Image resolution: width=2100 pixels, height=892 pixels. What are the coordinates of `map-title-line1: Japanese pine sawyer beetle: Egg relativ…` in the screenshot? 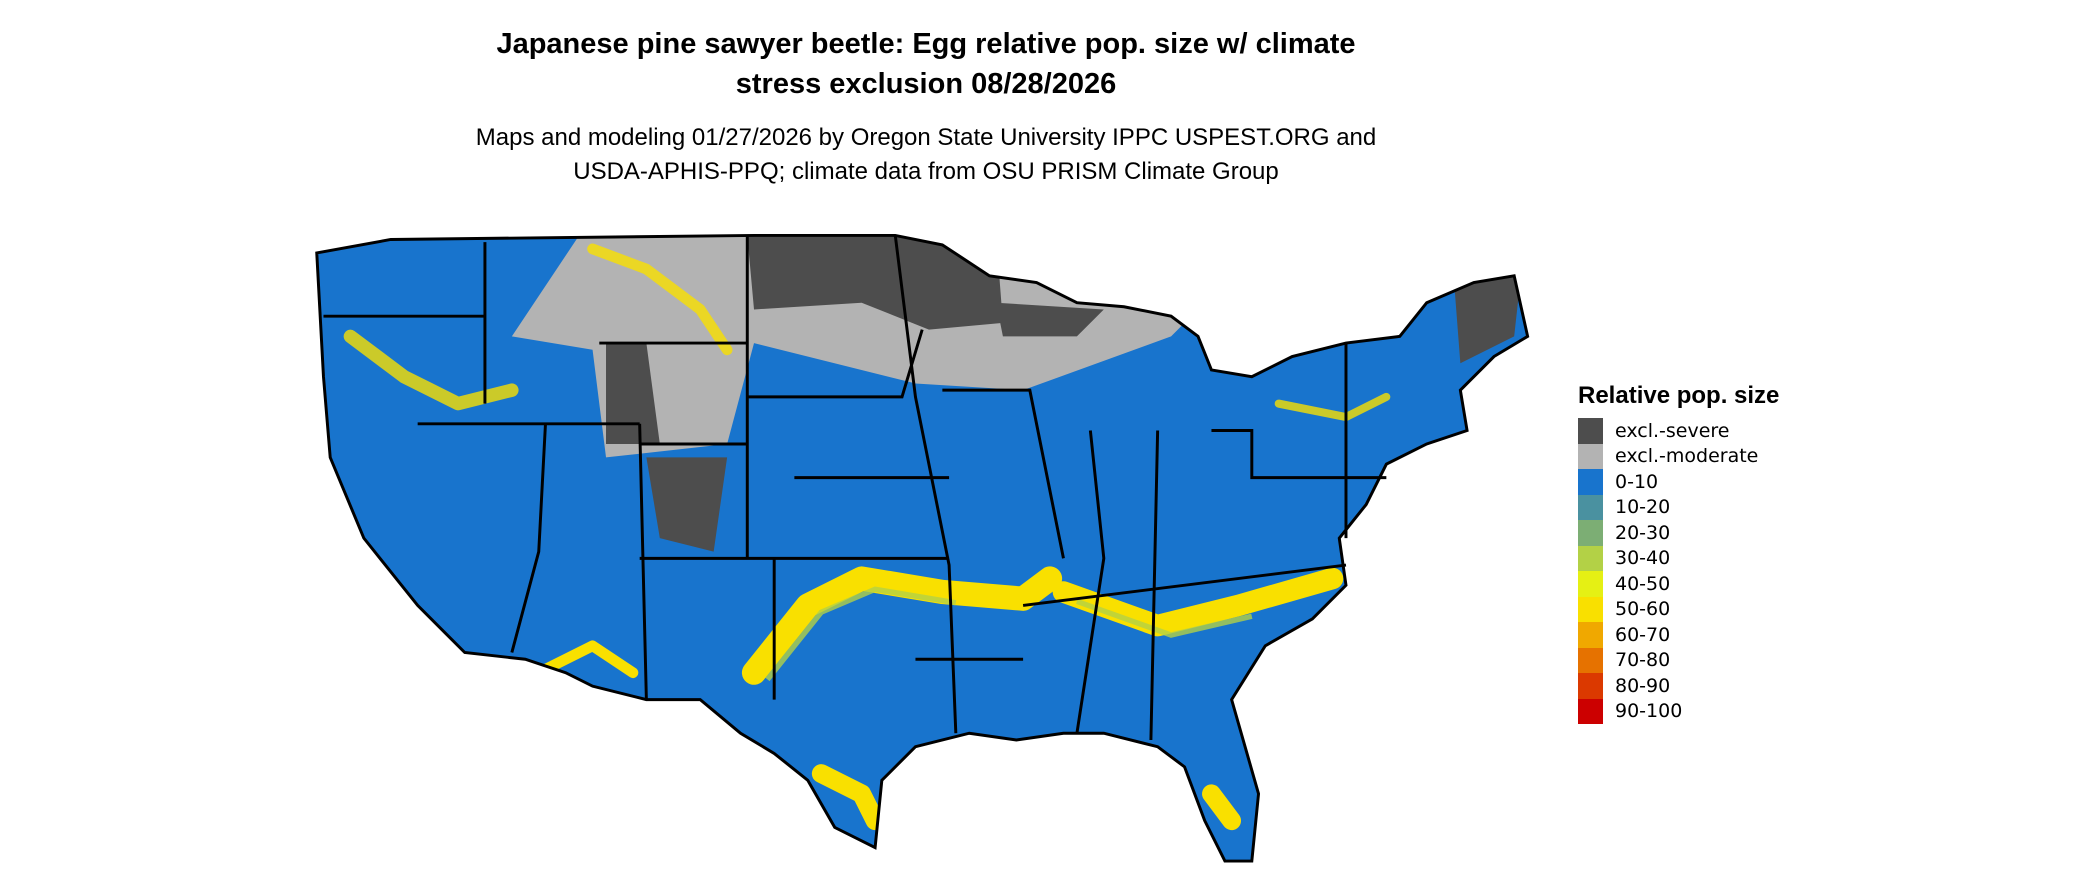 It's located at (926, 44).